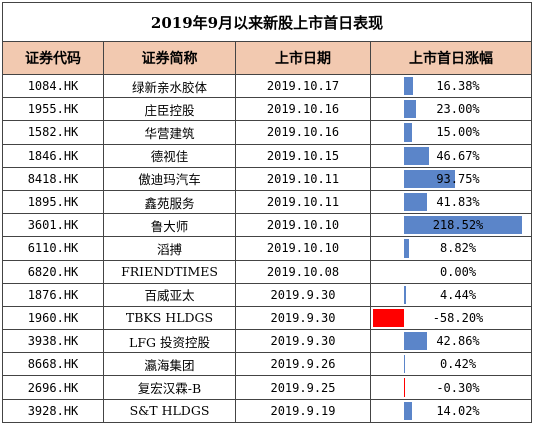  What do you see at coordinates (169, 341) in the screenshot?
I see `cell-name: LFG 投资控股` at bounding box center [169, 341].